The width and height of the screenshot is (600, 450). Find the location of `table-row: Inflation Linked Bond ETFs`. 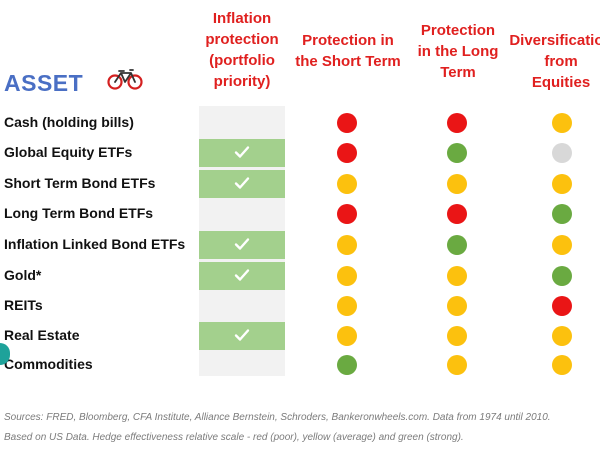

table-row: Inflation Linked Bond ETFs is located at coordinates (300, 245).